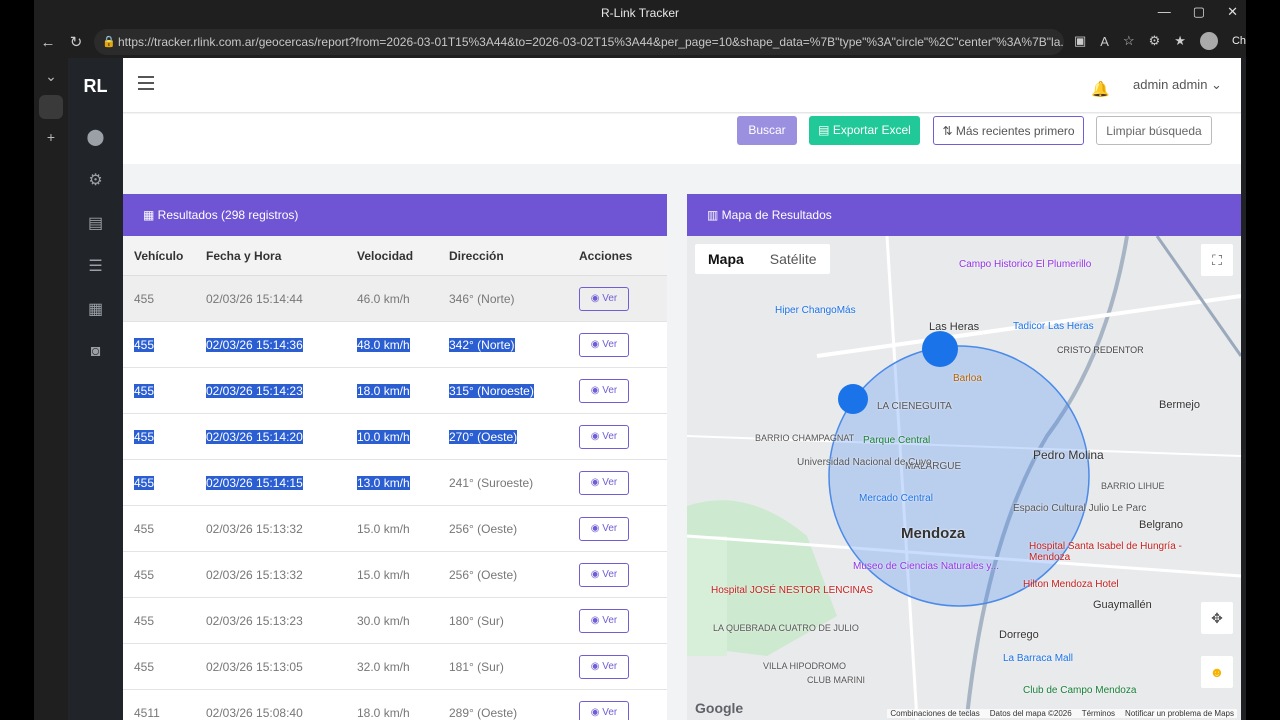 The width and height of the screenshot is (1280, 720). Describe the element at coordinates (682, 85) in the screenshot. I see `top-navbar: 🔔 admin admin ⌄` at that location.